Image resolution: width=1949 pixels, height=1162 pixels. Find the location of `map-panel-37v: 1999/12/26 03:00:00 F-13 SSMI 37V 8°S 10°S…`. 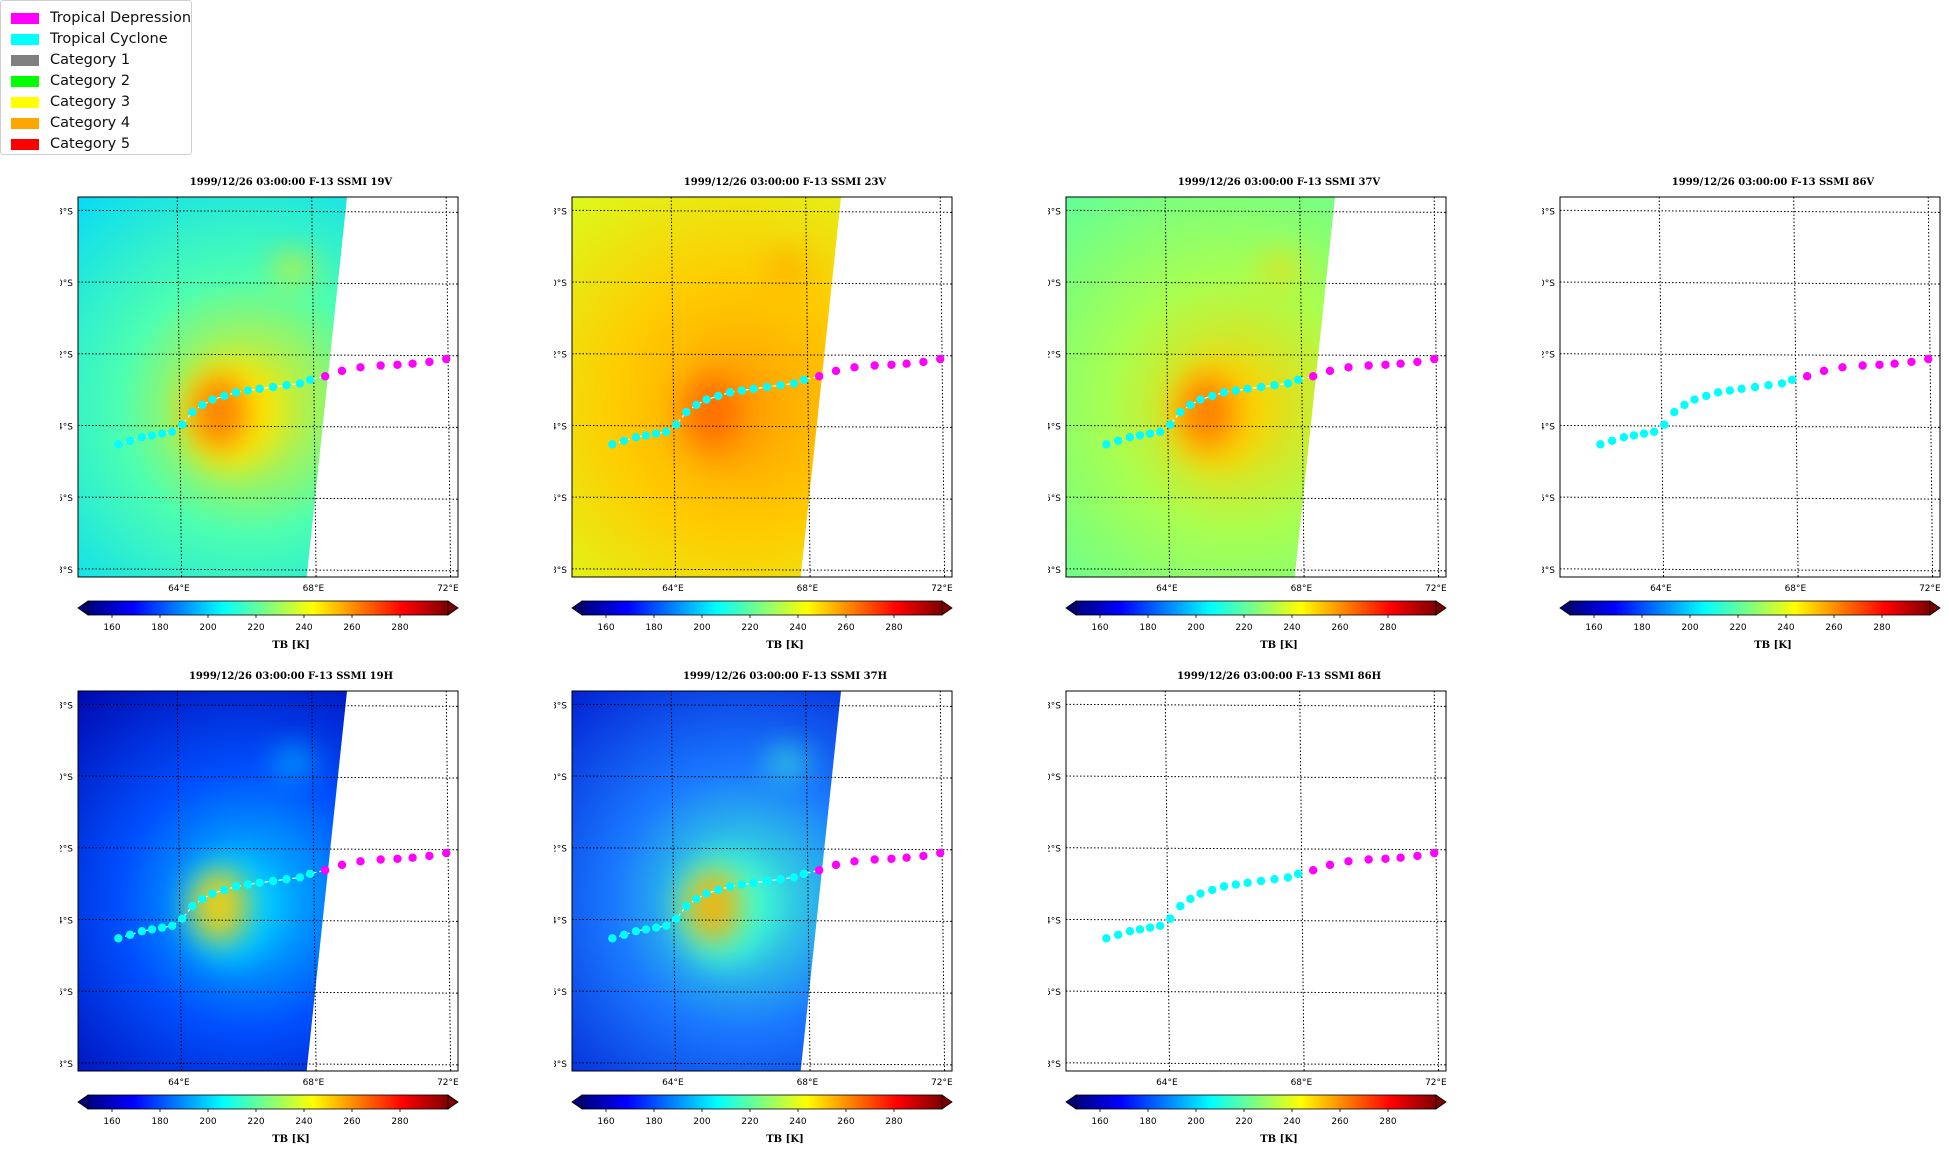

map-panel-37v: 1999/12/26 03:00:00 F-13 SSMI 37V 8°S 10°S… is located at coordinates (1258, 417).